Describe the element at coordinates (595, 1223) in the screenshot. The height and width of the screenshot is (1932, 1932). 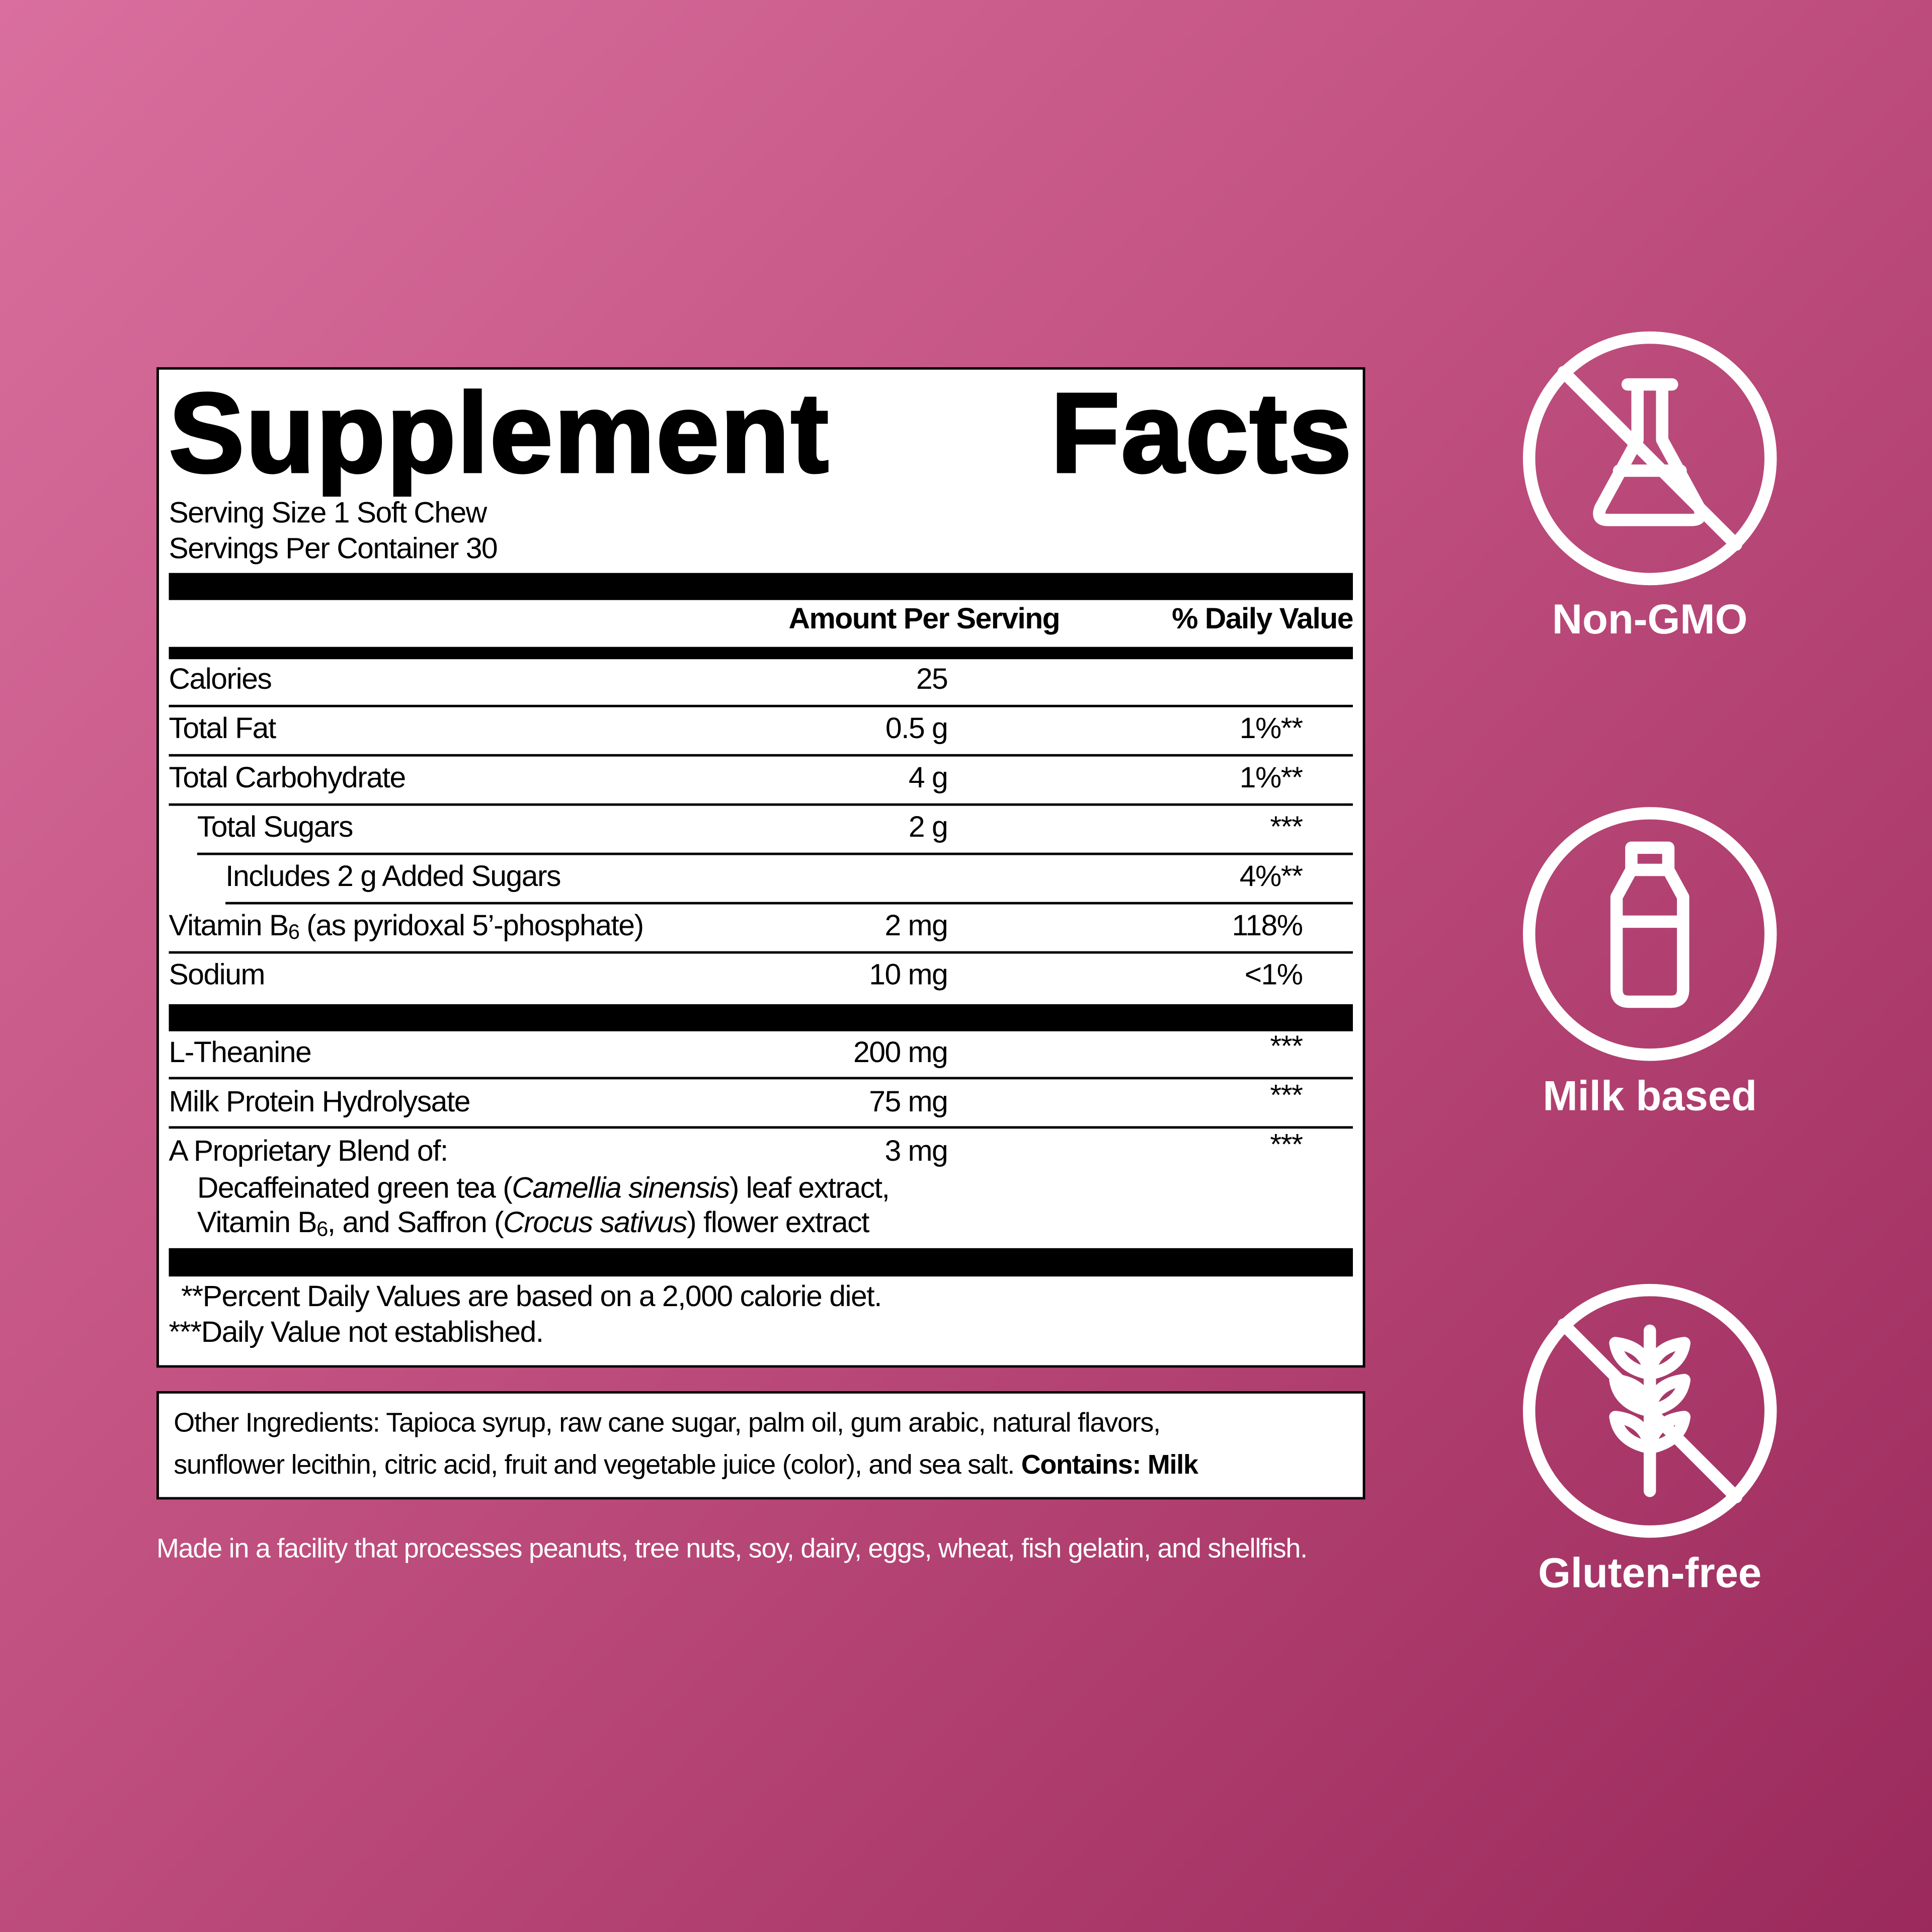
I see `botanical-name: Crocus sativus` at that location.